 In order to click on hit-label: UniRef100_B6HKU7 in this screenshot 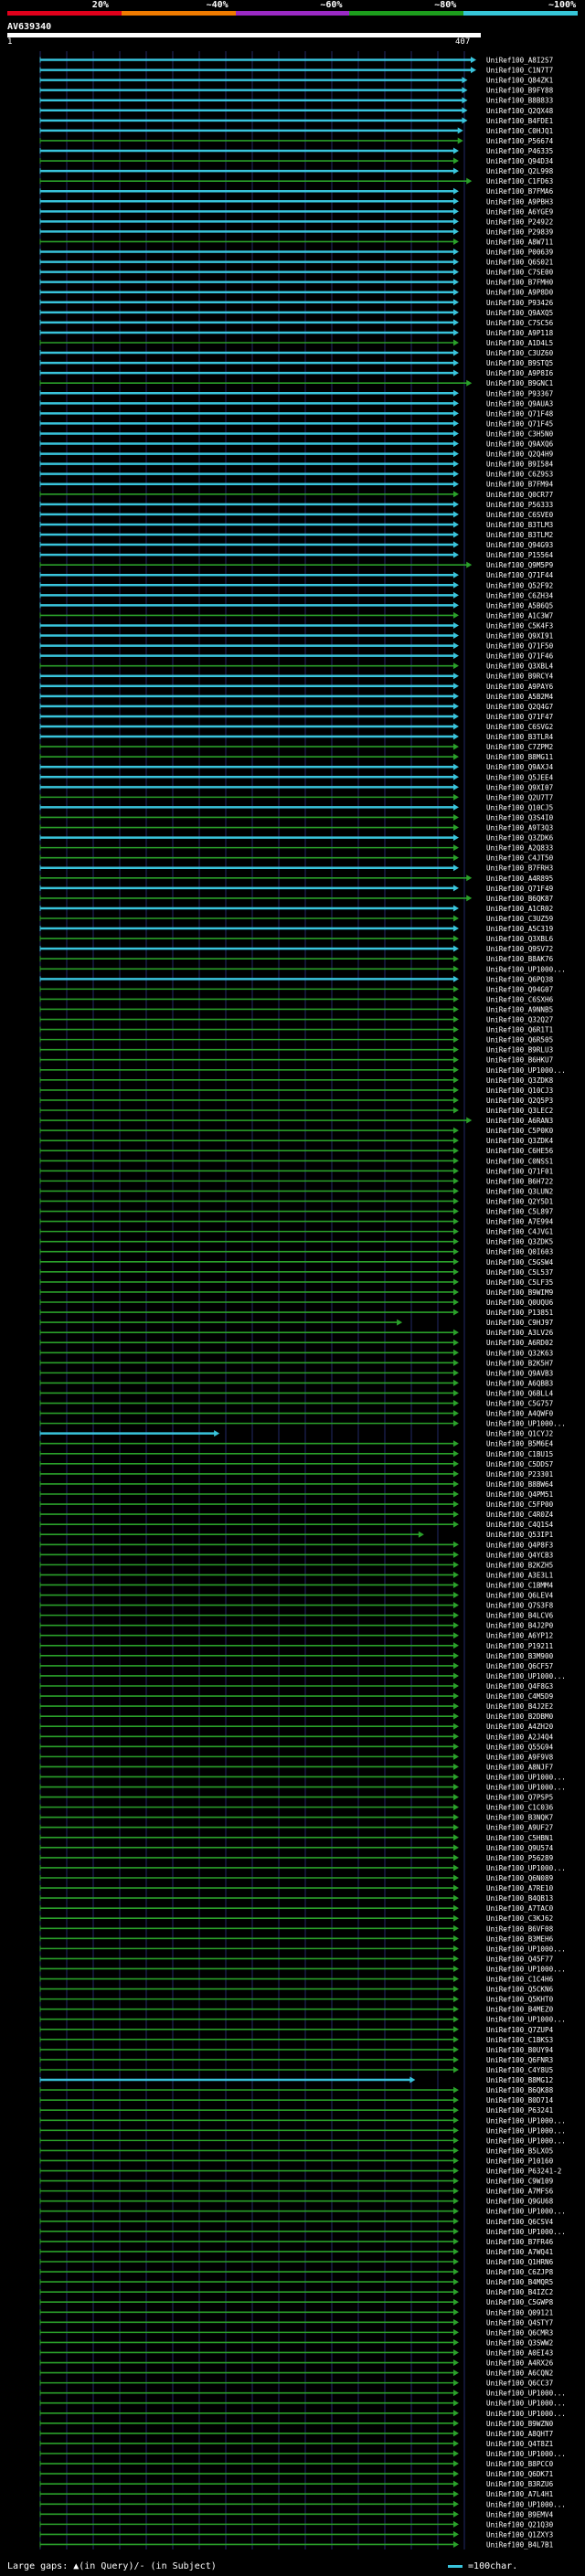, I will do `click(519, 1060)`.